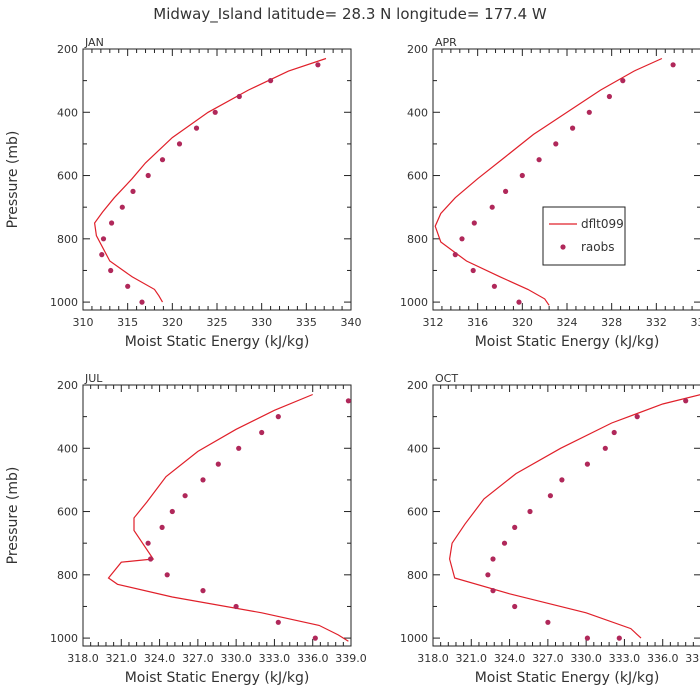 The width and height of the screenshot is (700, 700). I want to click on legend-box, so click(584, 236).